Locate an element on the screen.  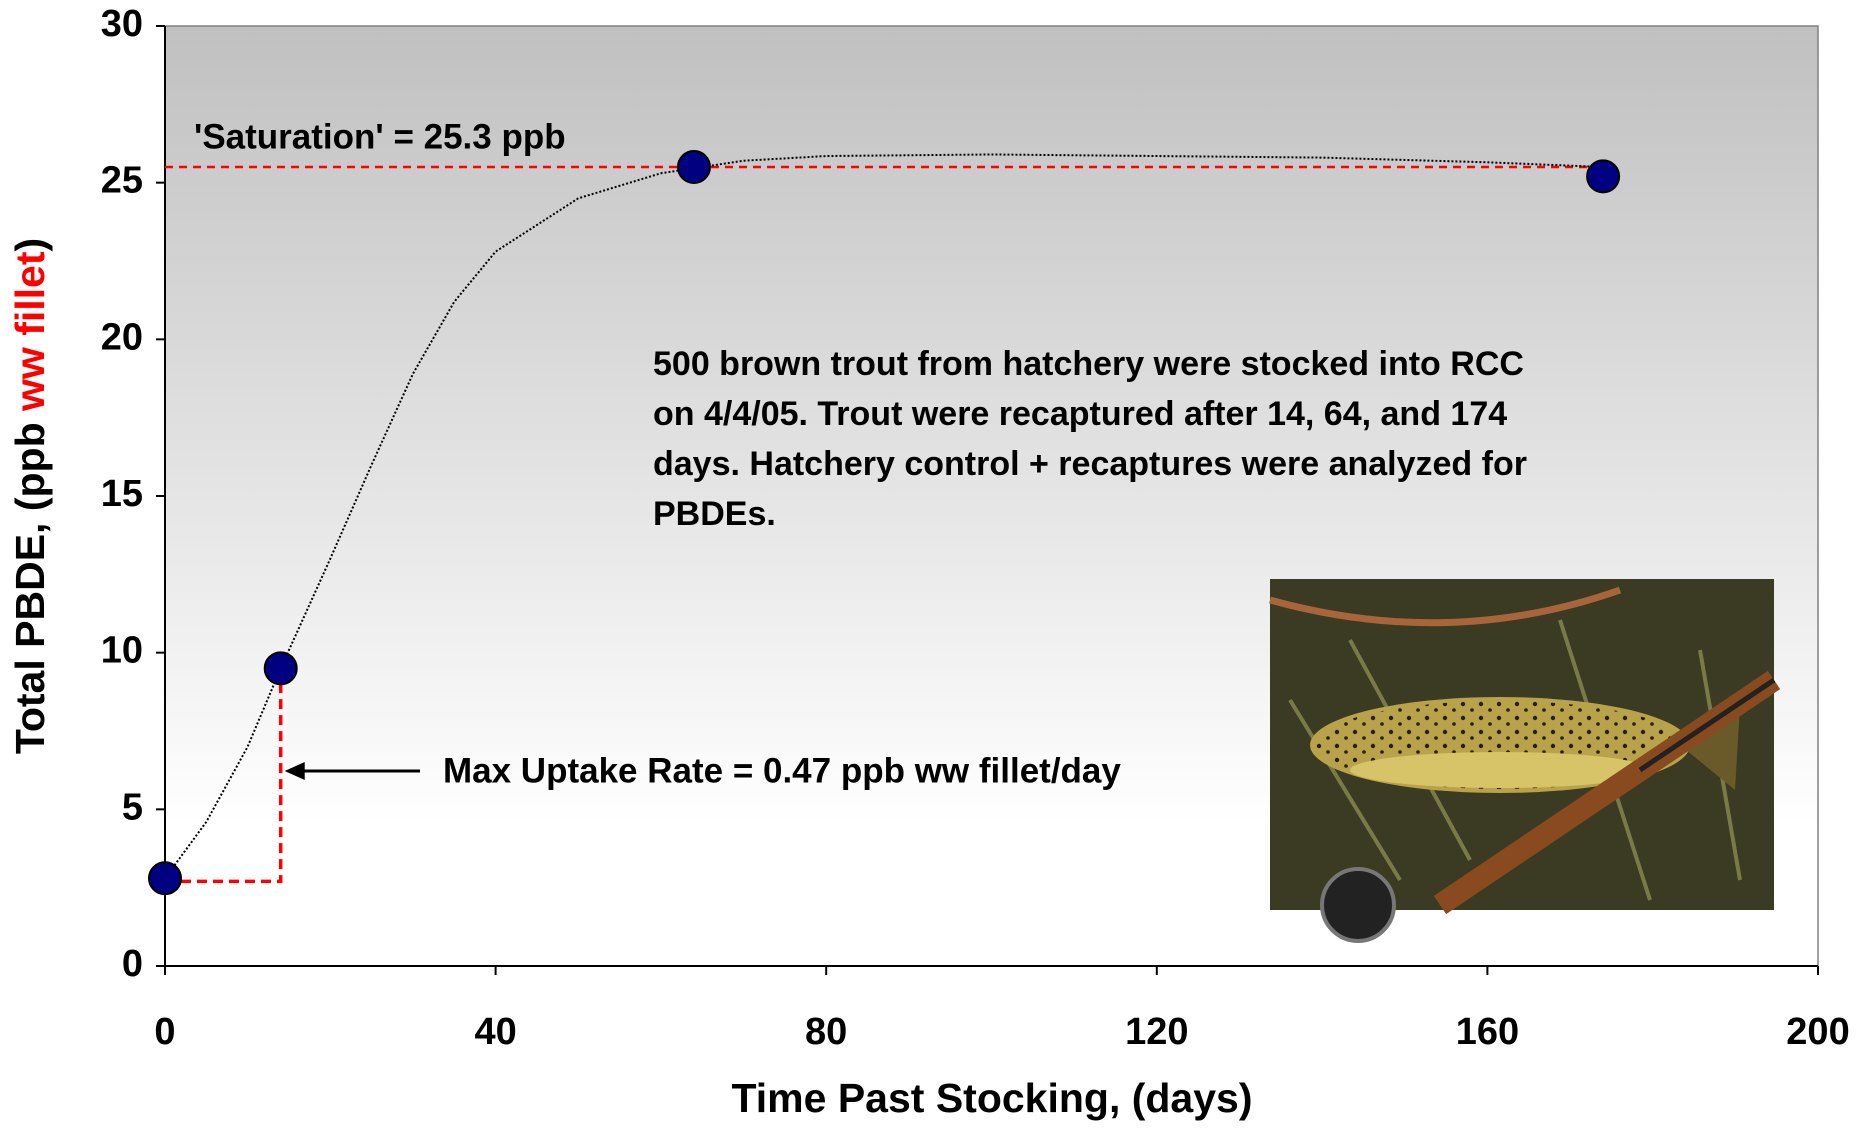
y-tick-label: 10 is located at coordinates (122, 651).